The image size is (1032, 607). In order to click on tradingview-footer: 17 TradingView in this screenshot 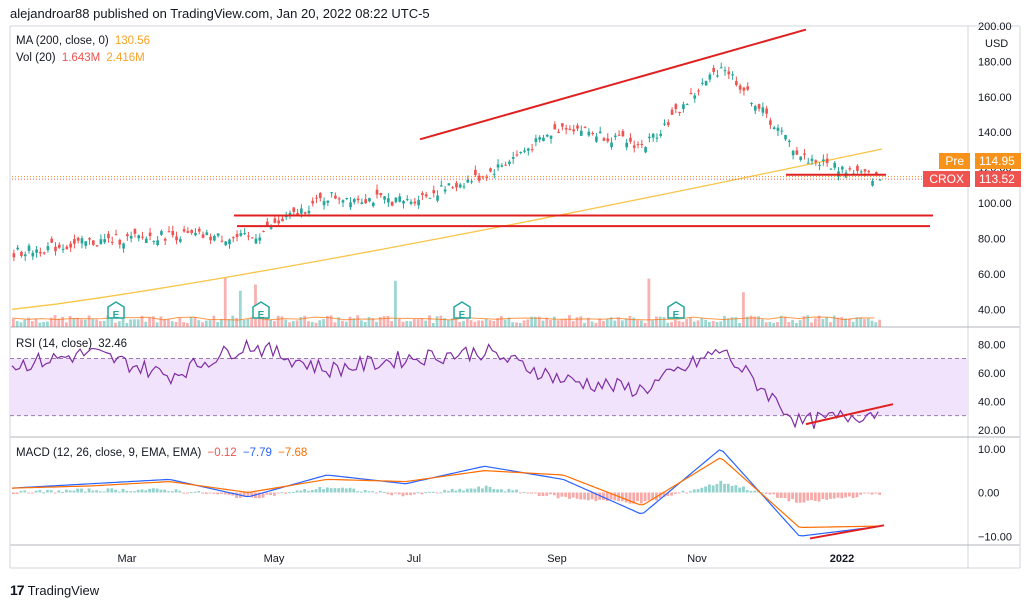, I will do `click(54, 590)`.